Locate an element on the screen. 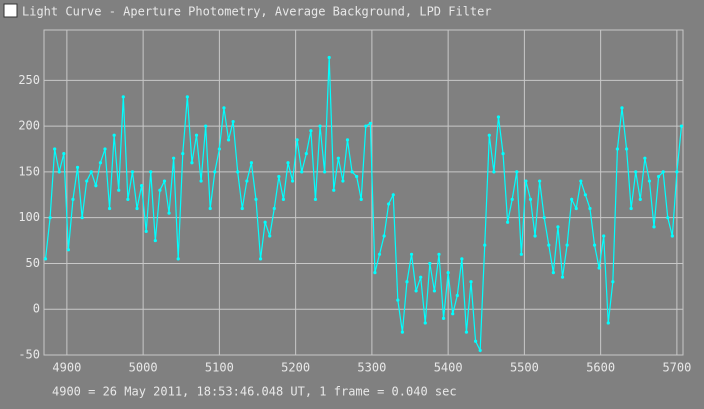 This screenshot has height=409, width=704. x-tick-label: 5400 is located at coordinates (448, 368).